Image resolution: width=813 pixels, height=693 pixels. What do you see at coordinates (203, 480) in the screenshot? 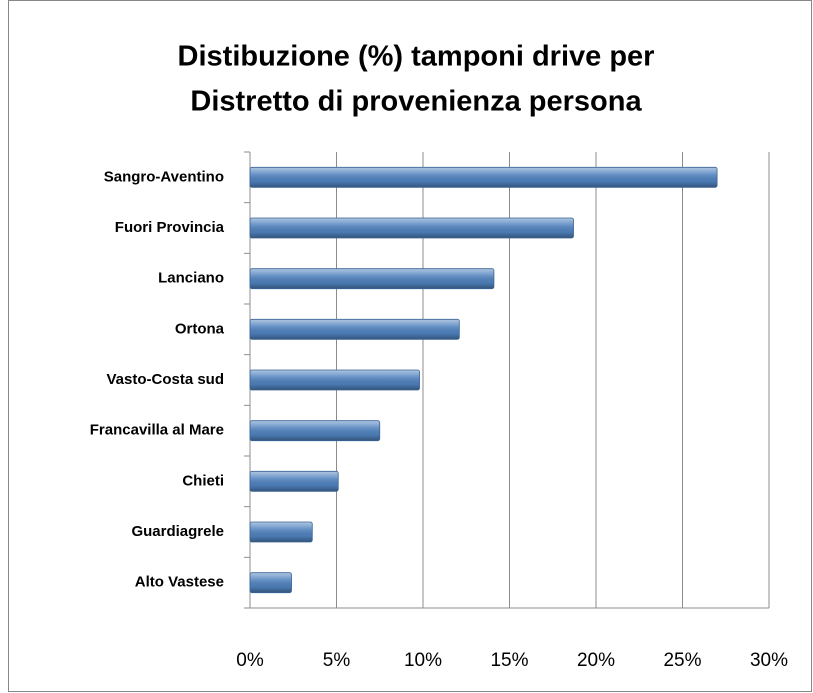
I see `y-tick-label: Chieti` at bounding box center [203, 480].